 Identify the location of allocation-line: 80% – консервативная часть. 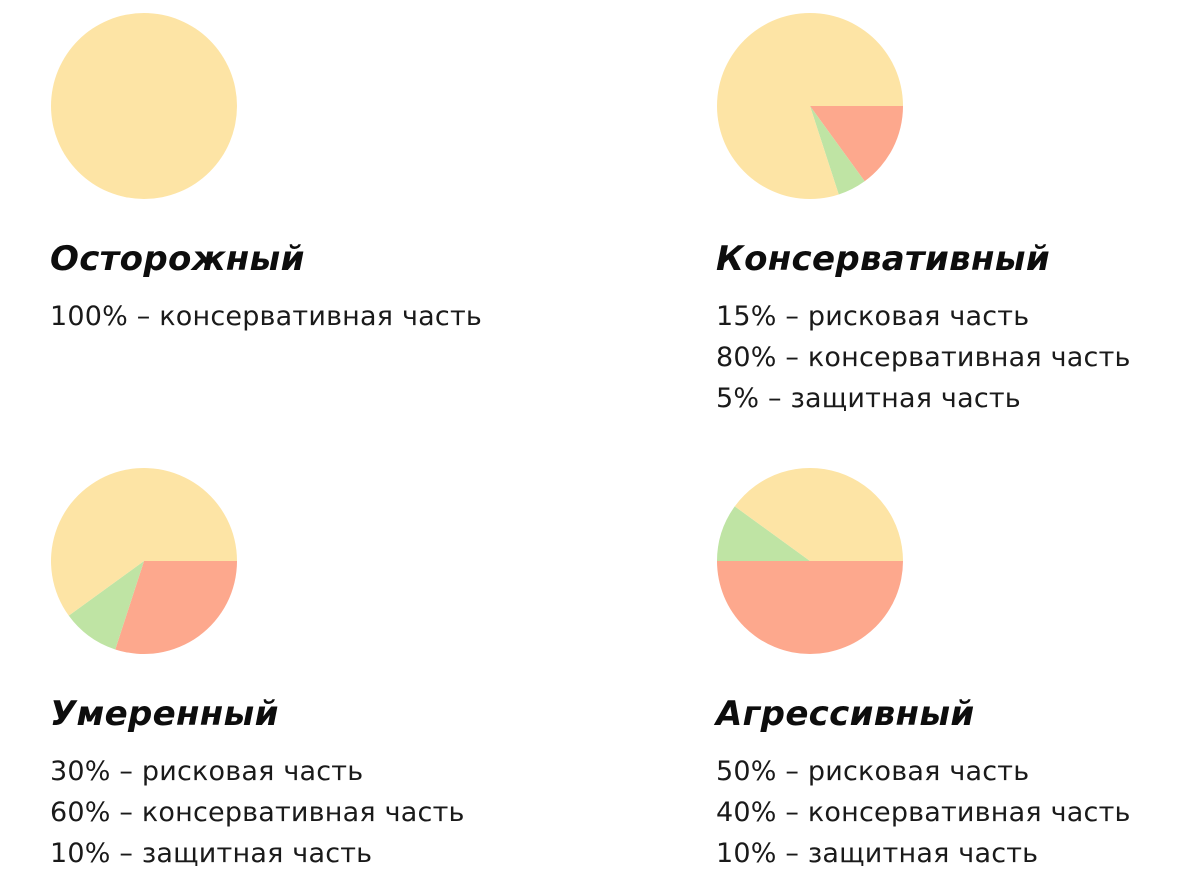
(923, 357).